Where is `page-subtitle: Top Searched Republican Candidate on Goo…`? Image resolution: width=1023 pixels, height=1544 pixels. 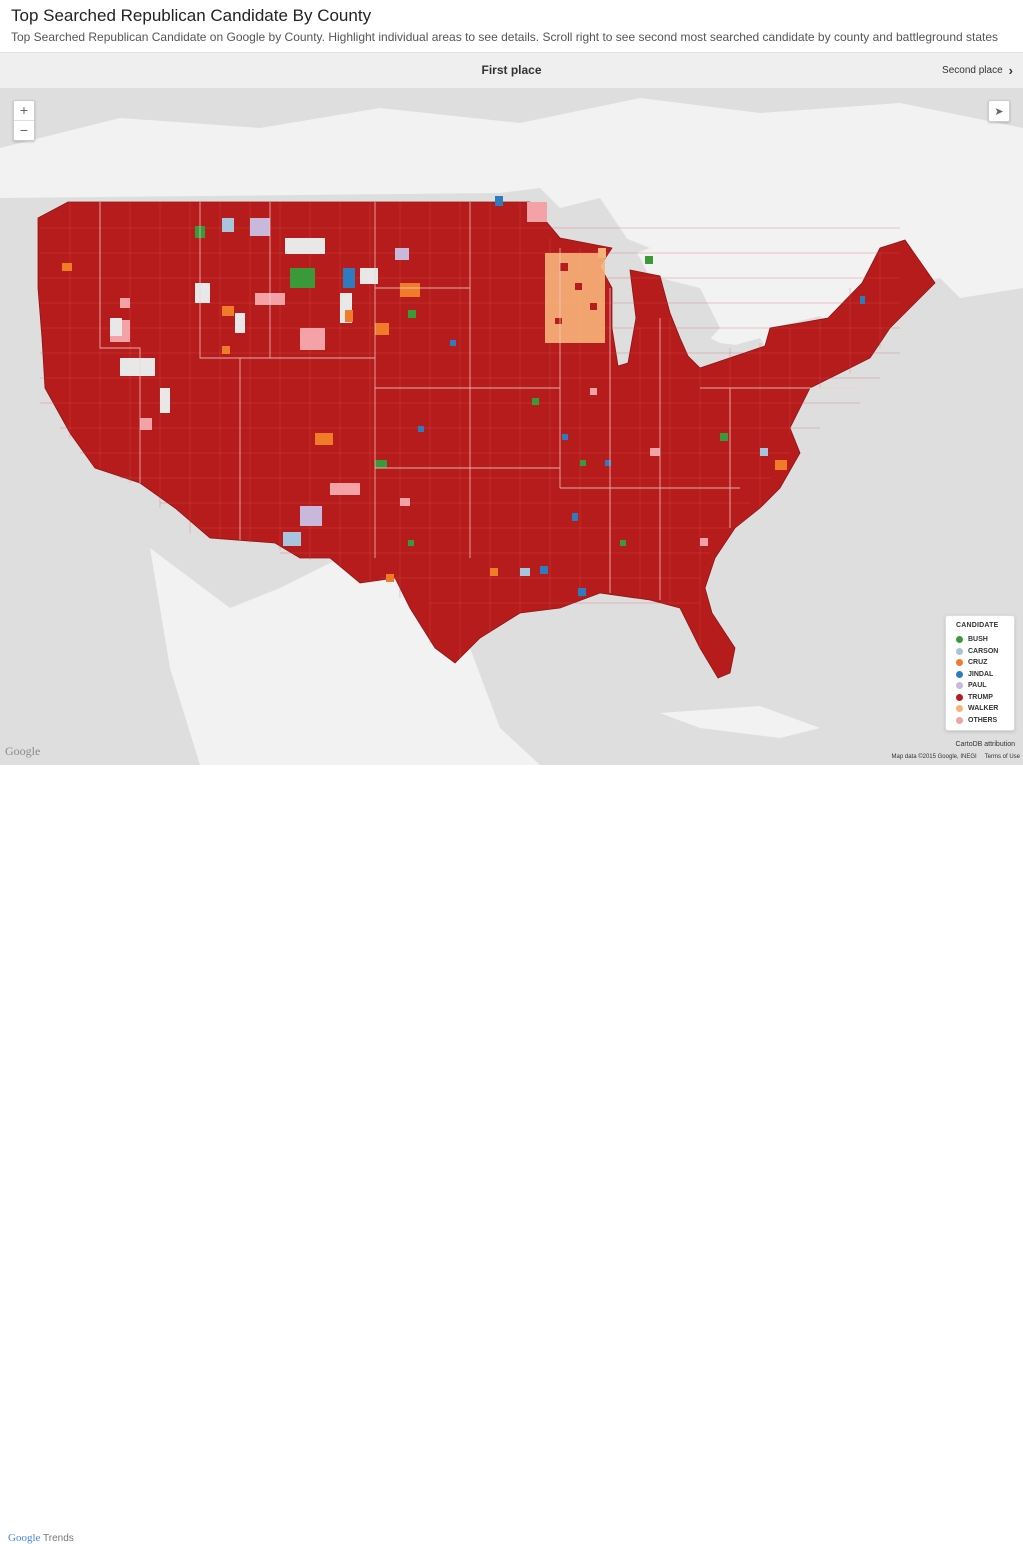 page-subtitle: Top Searched Republican Candidate on Goo… is located at coordinates (505, 37).